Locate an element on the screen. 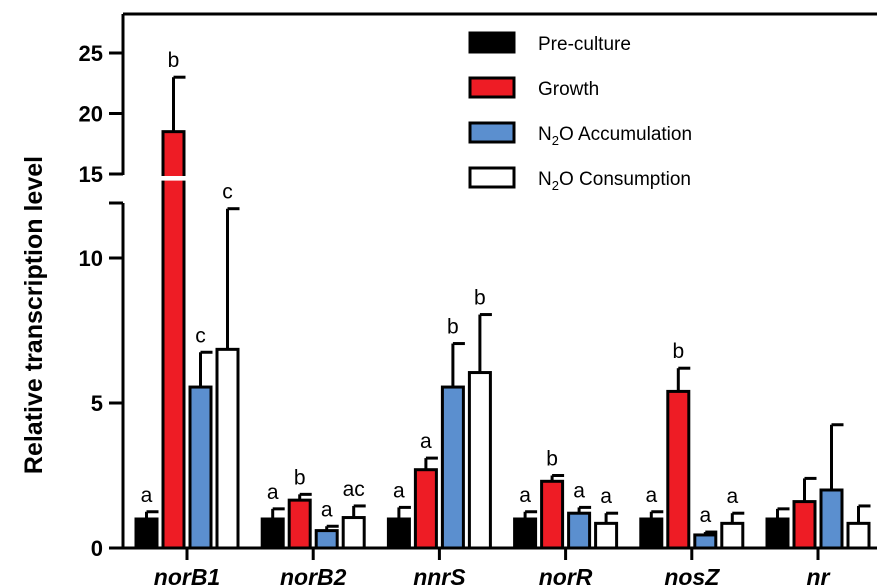 The width and height of the screenshot is (877, 588). y-tick-label: 20 is located at coordinates (91, 114).